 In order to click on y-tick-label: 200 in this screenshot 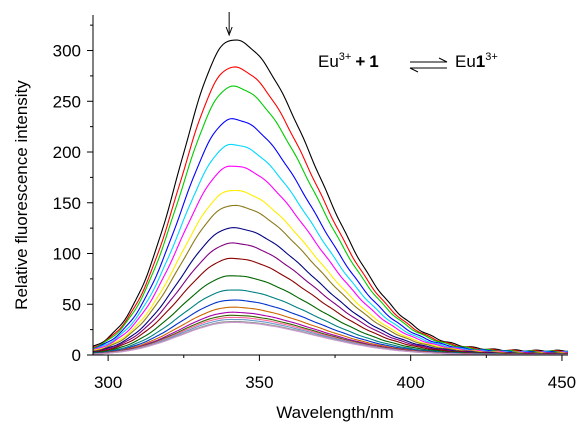, I will do `click(67, 152)`.